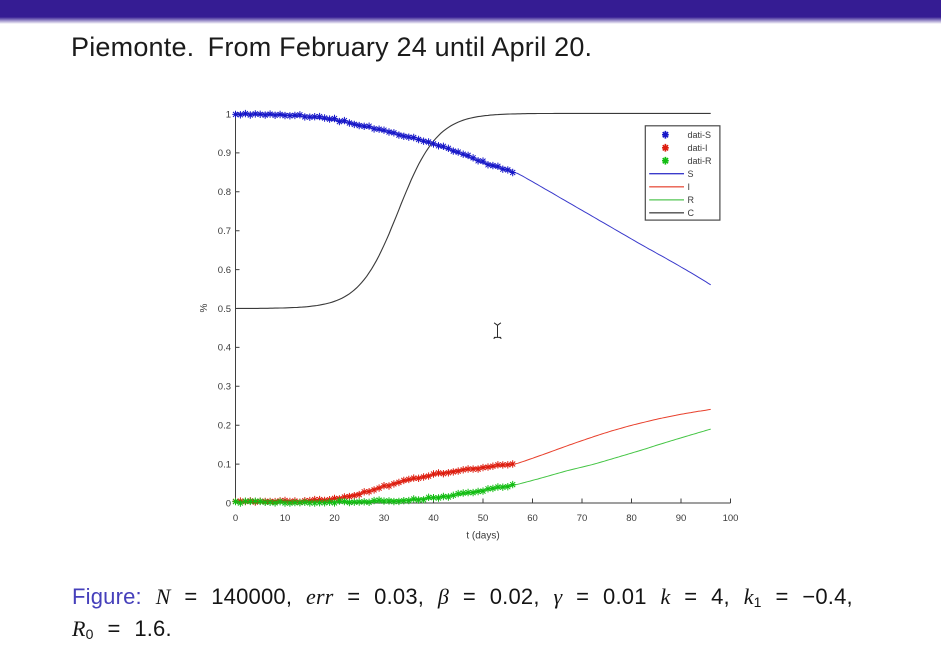  Describe the element at coordinates (631, 518) in the screenshot. I see `svg-text: 80` at that location.